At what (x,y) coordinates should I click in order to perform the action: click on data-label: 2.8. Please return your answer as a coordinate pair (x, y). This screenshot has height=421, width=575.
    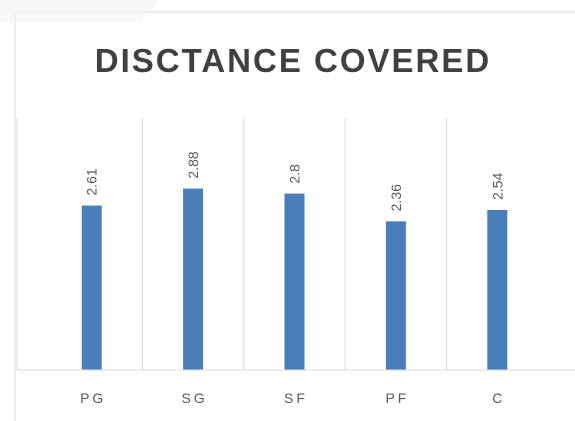
    Looking at the image, I should click on (295, 174).